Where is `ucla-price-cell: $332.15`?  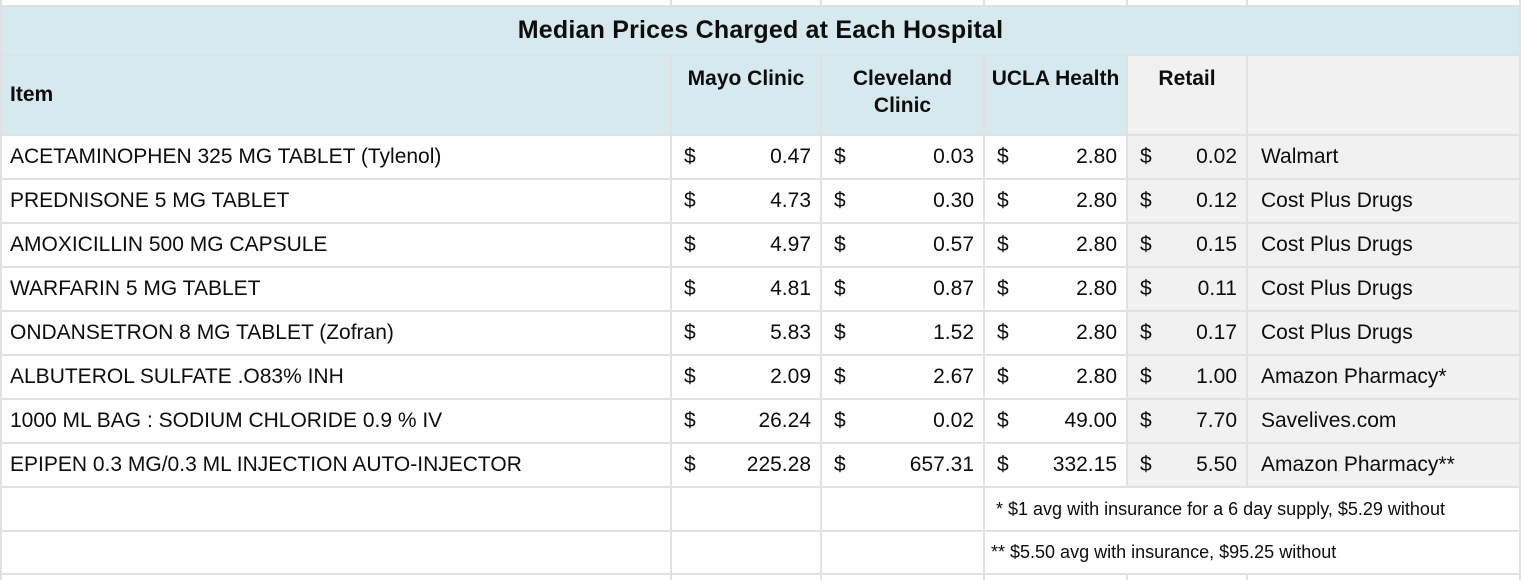
ucla-price-cell: $332.15 is located at coordinates (1056, 466).